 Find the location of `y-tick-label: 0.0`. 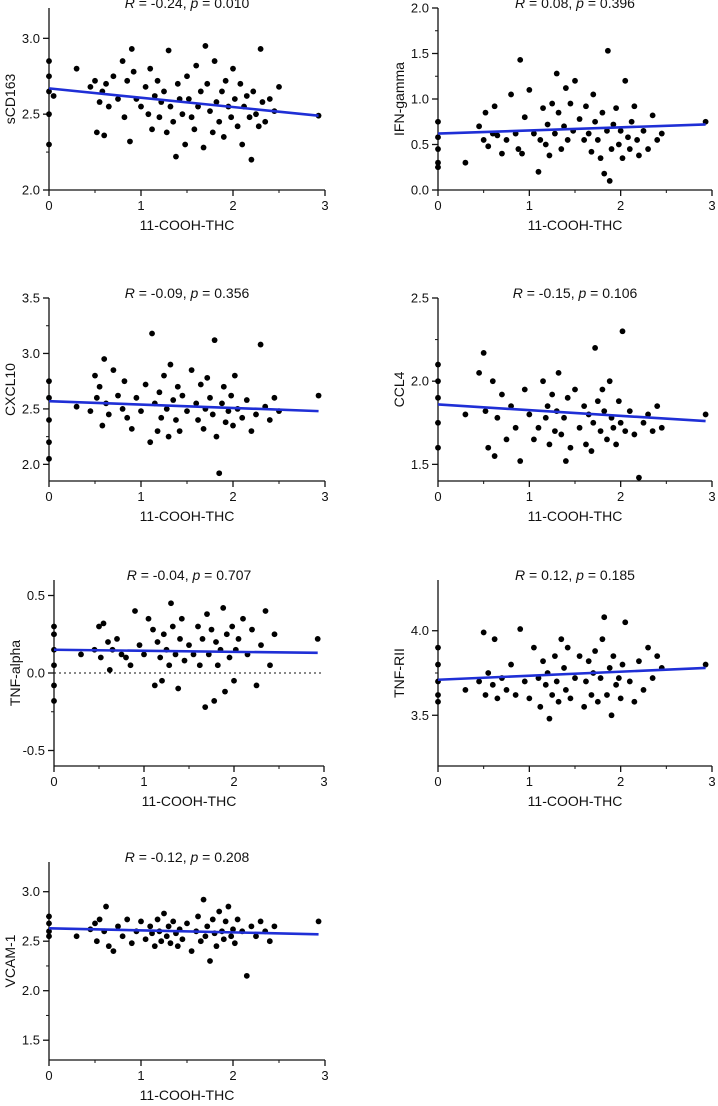

y-tick-label: 0.0 is located at coordinates (36, 673).